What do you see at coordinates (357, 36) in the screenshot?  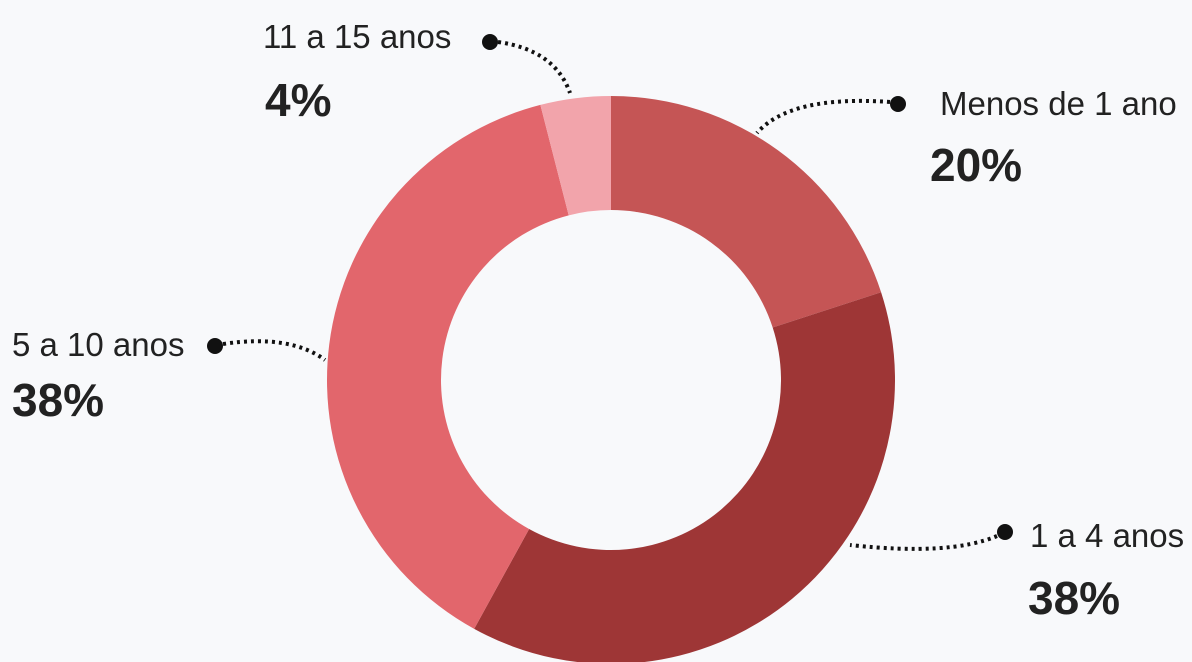 I see `slice-label: 11 a 15 anos` at bounding box center [357, 36].